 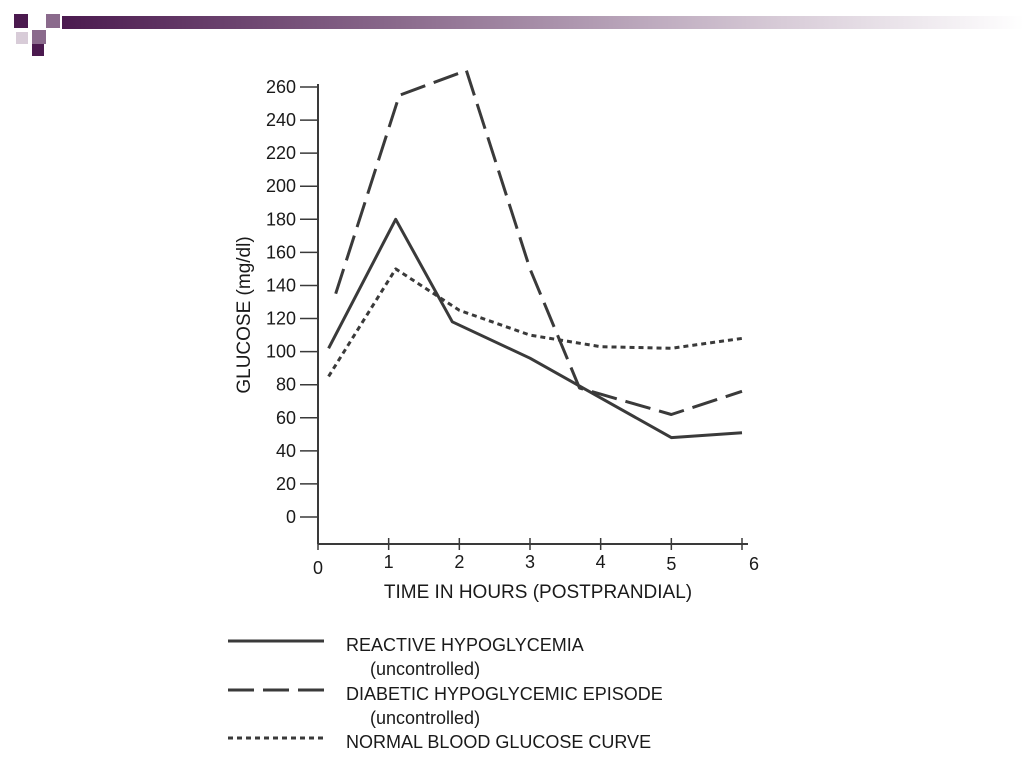 I want to click on legend-label: REACTIVE HYPOGLYCEMIA, so click(x=465, y=645).